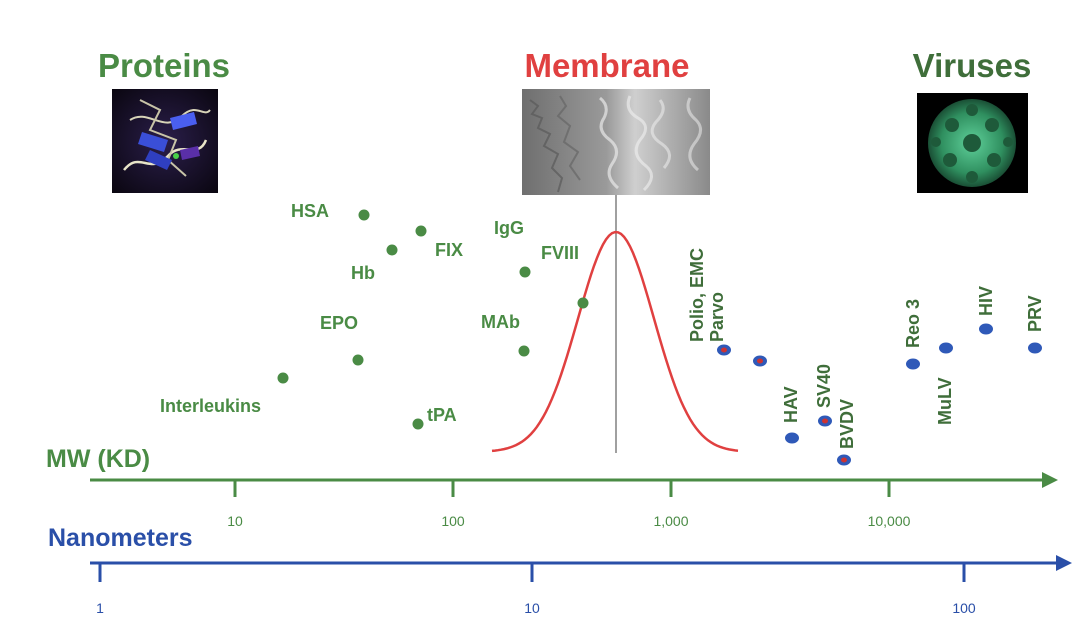 Image resolution: width=1080 pixels, height=627 pixels. I want to click on label-igg: IgG, so click(509, 228).